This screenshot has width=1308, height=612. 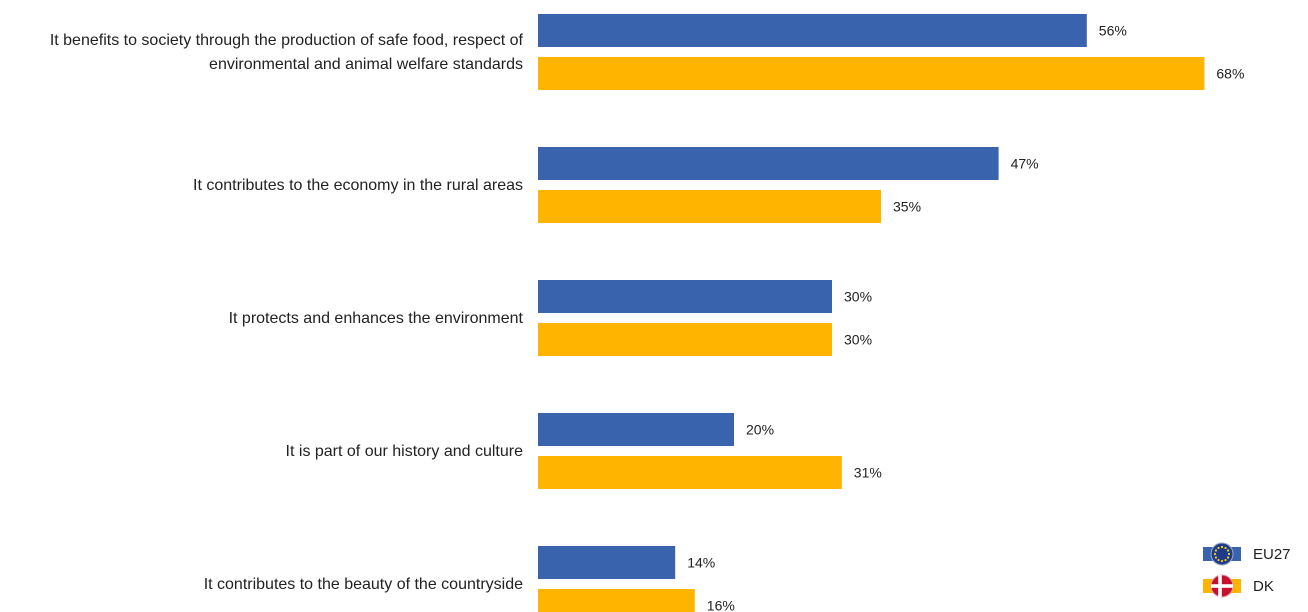 I want to click on dk-flag-cross-h, so click(x=1222, y=586).